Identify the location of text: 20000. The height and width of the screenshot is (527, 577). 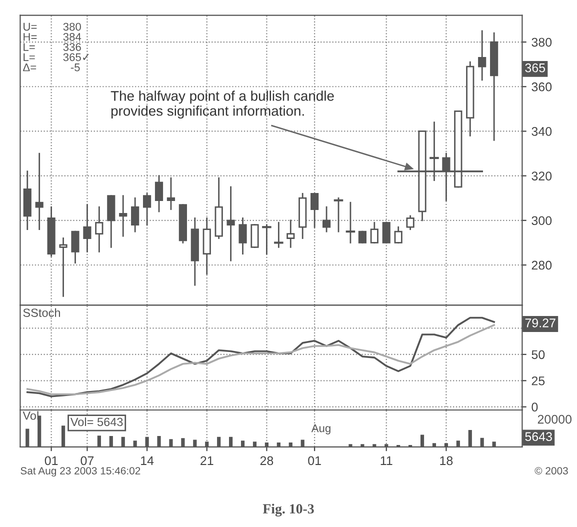
(555, 419).